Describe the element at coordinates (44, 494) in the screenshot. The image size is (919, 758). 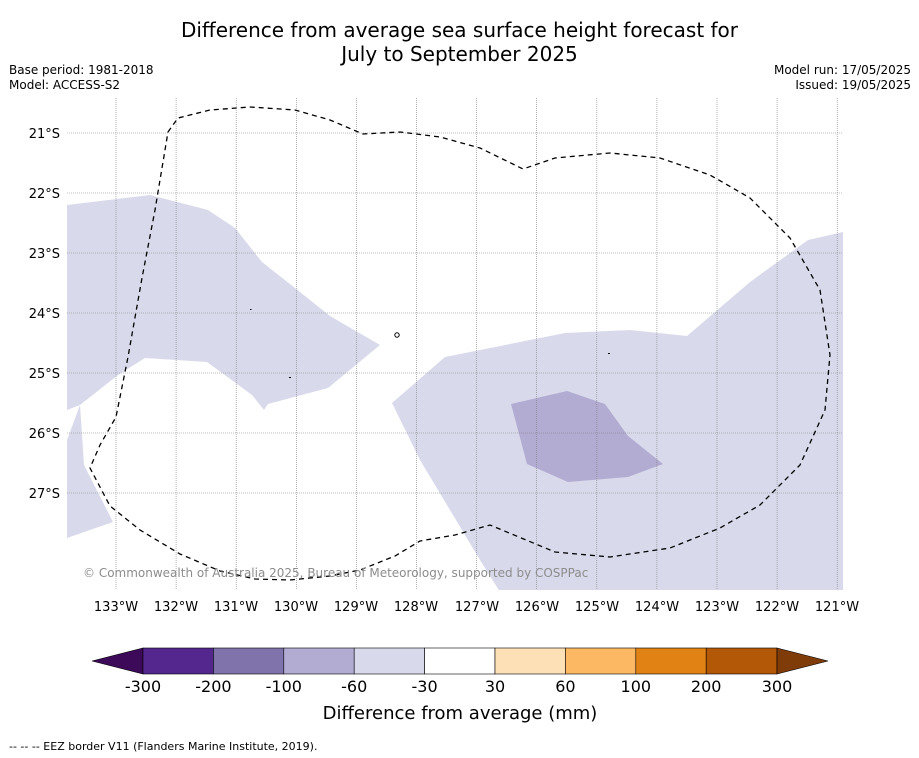
I see `lat-label: 27°S` at that location.